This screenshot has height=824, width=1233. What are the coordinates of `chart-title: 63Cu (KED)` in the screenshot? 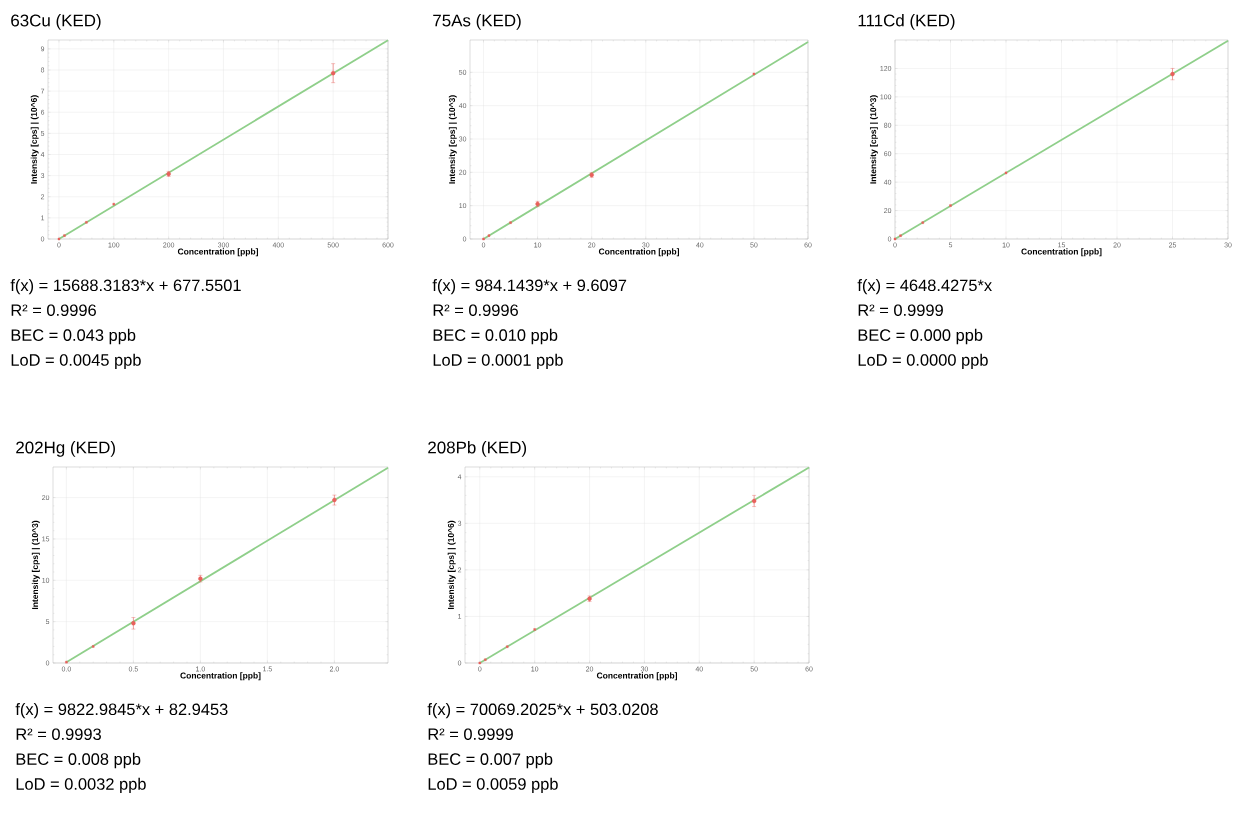 It's located at (56, 22).